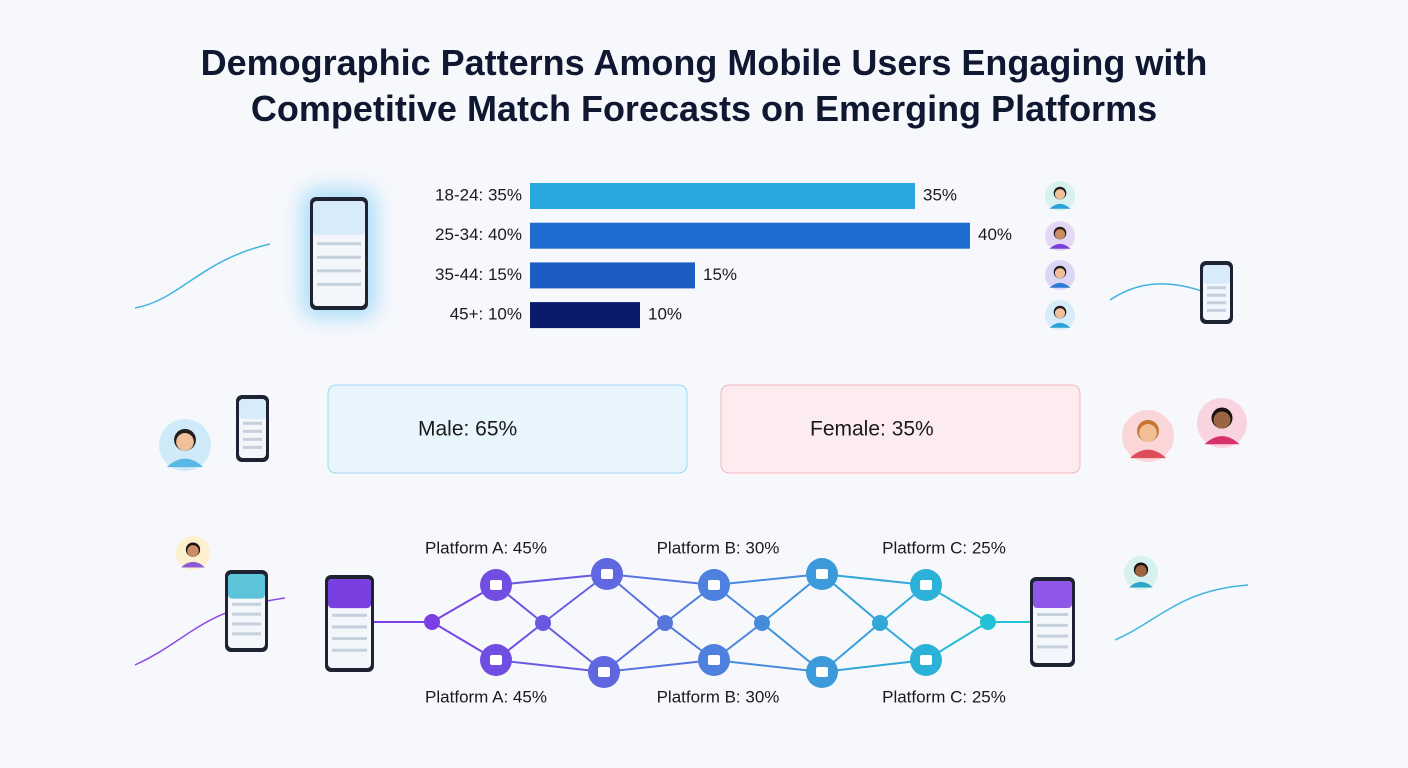  Describe the element at coordinates (486, 696) in the screenshot. I see `platform-label: Platform A: 45%` at that location.